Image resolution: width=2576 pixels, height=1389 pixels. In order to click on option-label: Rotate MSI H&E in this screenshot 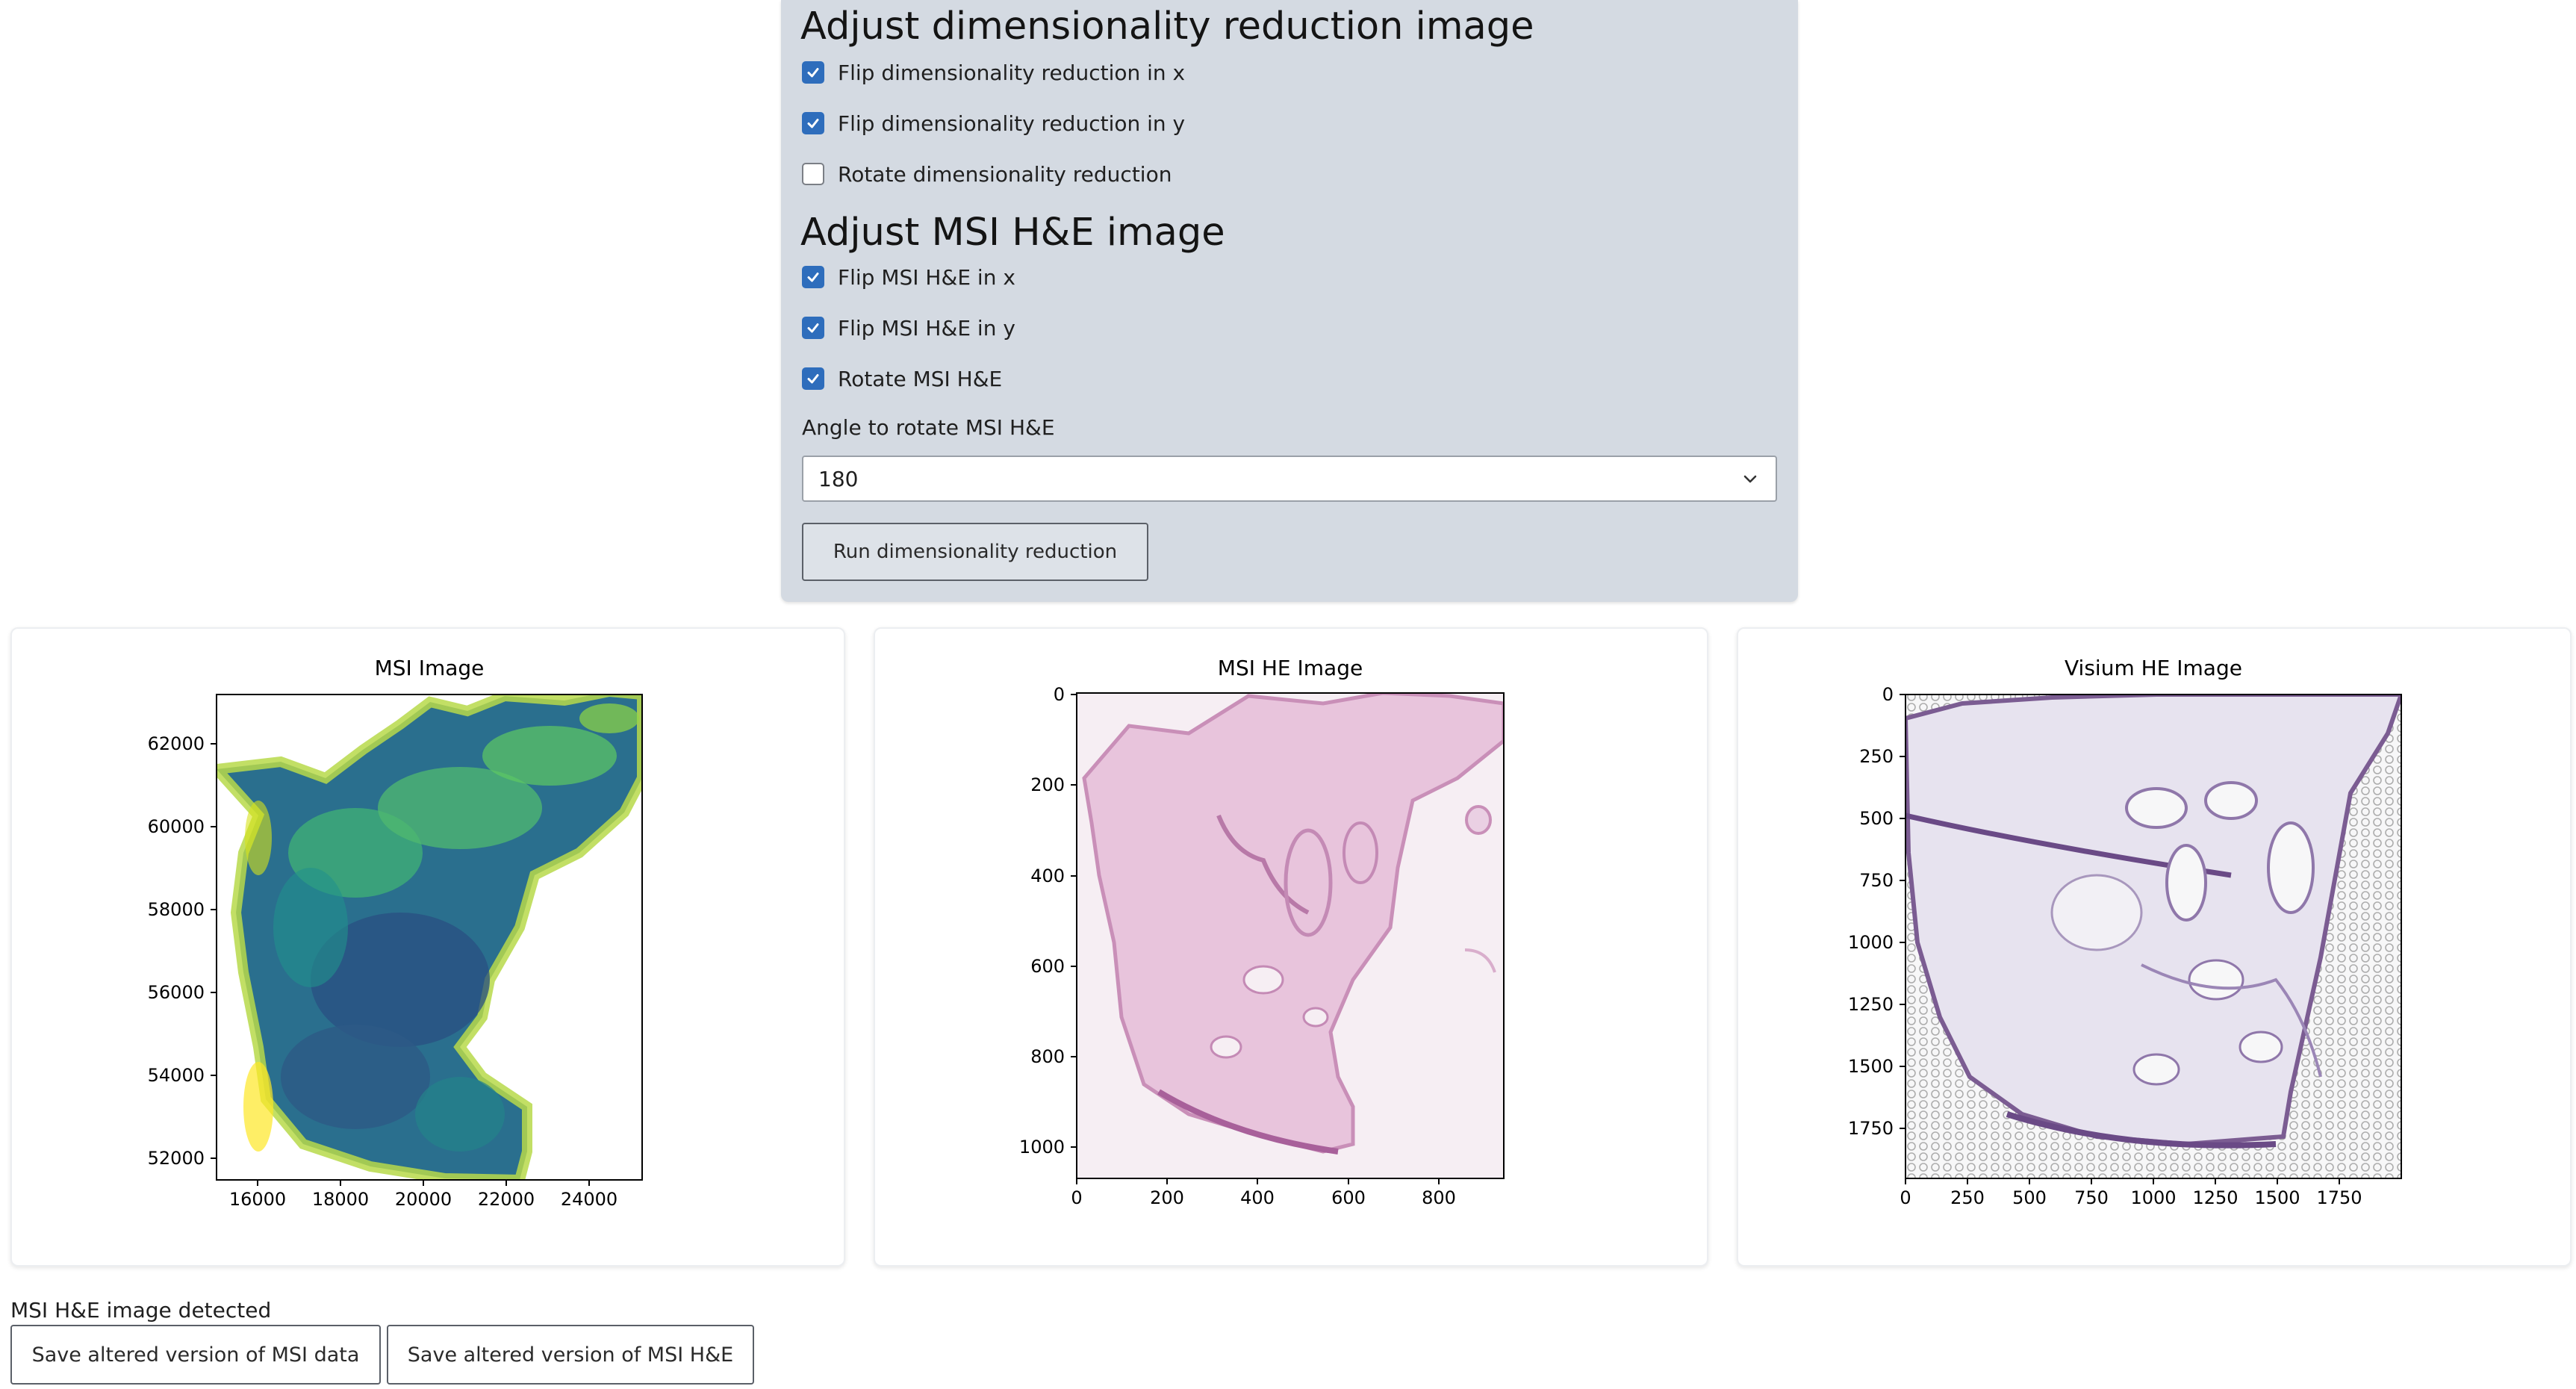, I will do `click(920, 379)`.